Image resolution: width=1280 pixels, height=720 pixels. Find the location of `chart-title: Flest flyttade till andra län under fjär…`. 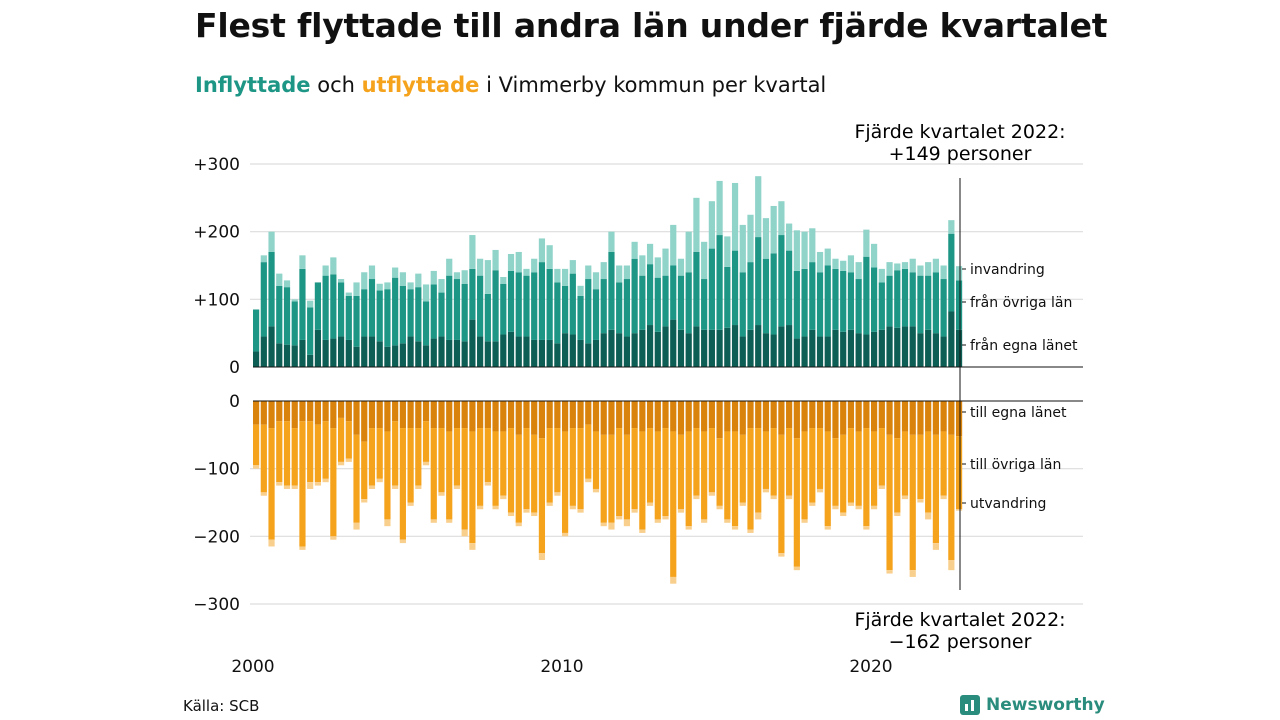

chart-title: Flest flyttade till andra län under fjär… is located at coordinates (651, 25).